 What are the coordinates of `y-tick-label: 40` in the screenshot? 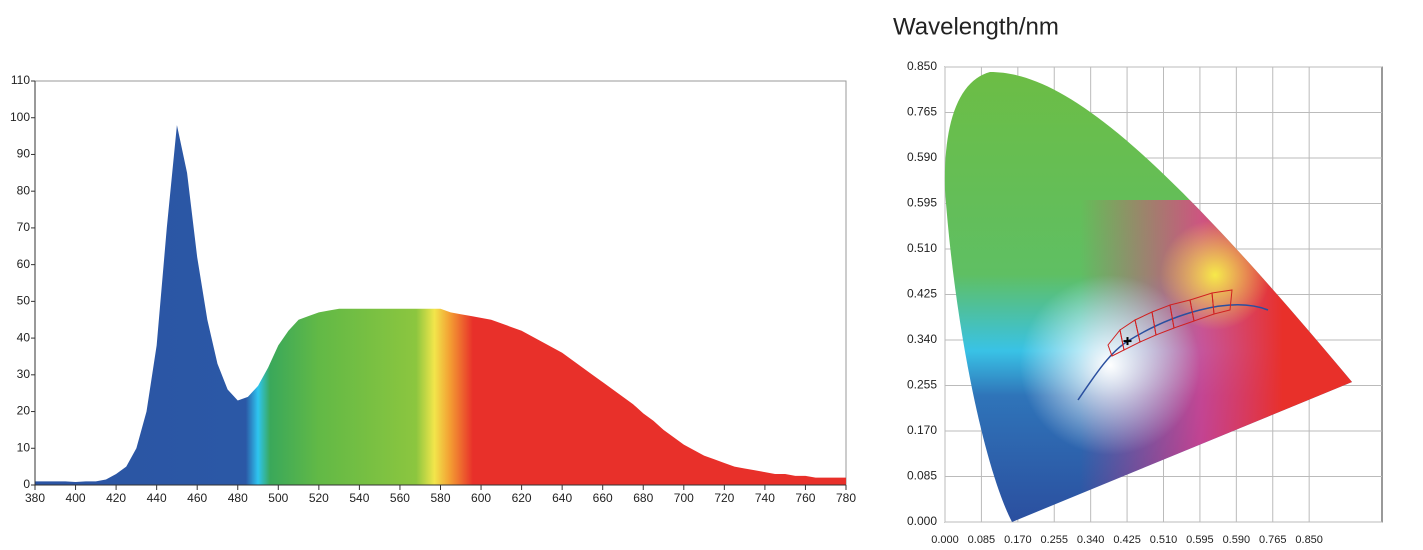 It's located at (24, 337).